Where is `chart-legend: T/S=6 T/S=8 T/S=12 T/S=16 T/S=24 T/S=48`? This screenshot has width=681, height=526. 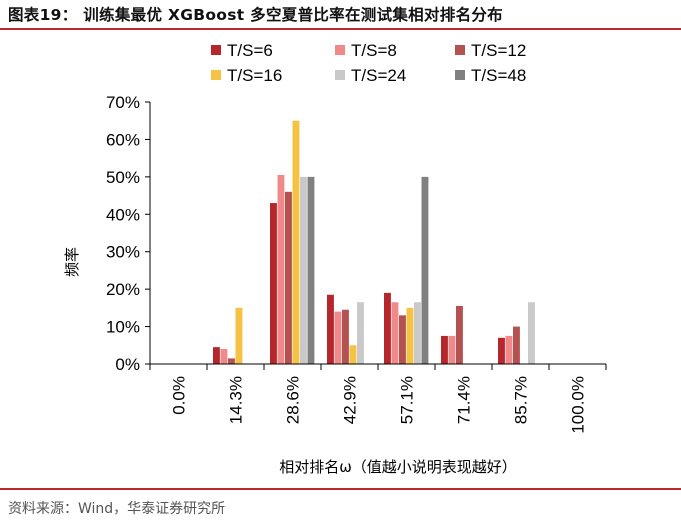
chart-legend: T/S=6 T/S=8 T/S=12 T/S=16 T/S=24 T/S=48 is located at coordinates (368, 63).